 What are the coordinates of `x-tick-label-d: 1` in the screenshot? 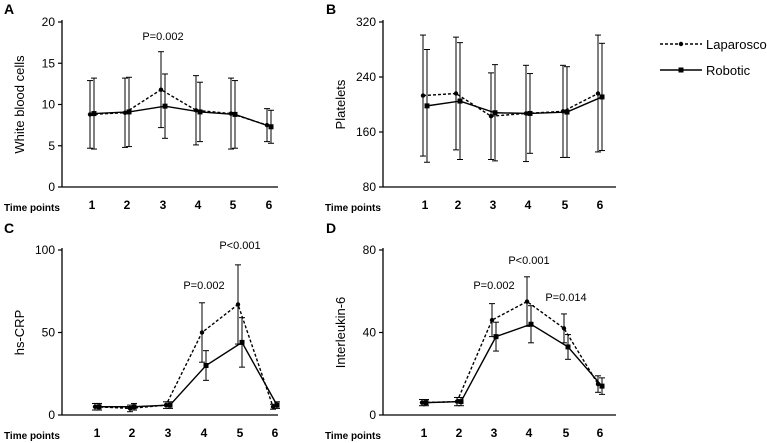 It's located at (424, 433).